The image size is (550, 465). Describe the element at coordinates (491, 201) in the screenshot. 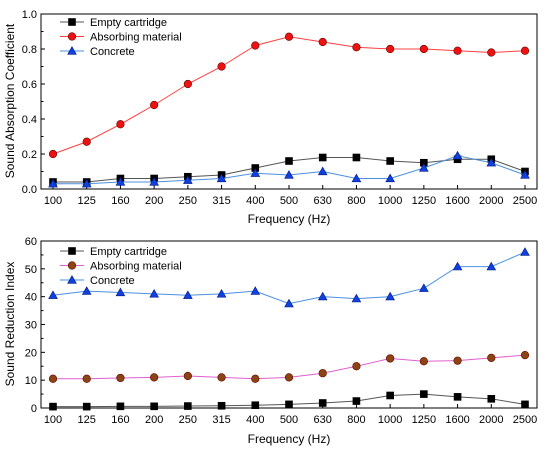

I see `x-tick-label: 2000` at that location.